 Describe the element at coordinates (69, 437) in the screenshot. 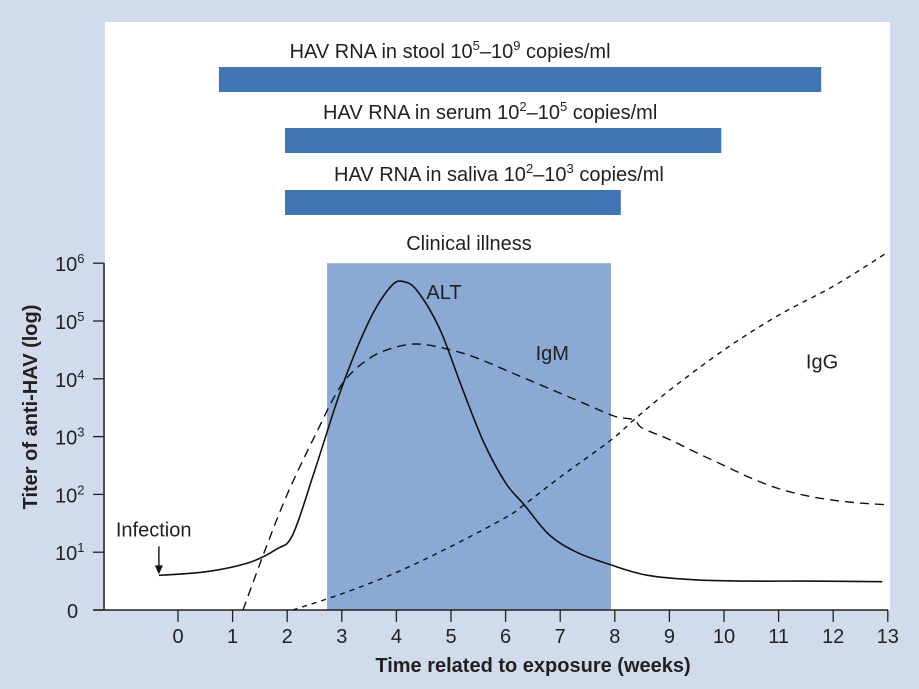

I see `y-tick-label: 10³` at that location.